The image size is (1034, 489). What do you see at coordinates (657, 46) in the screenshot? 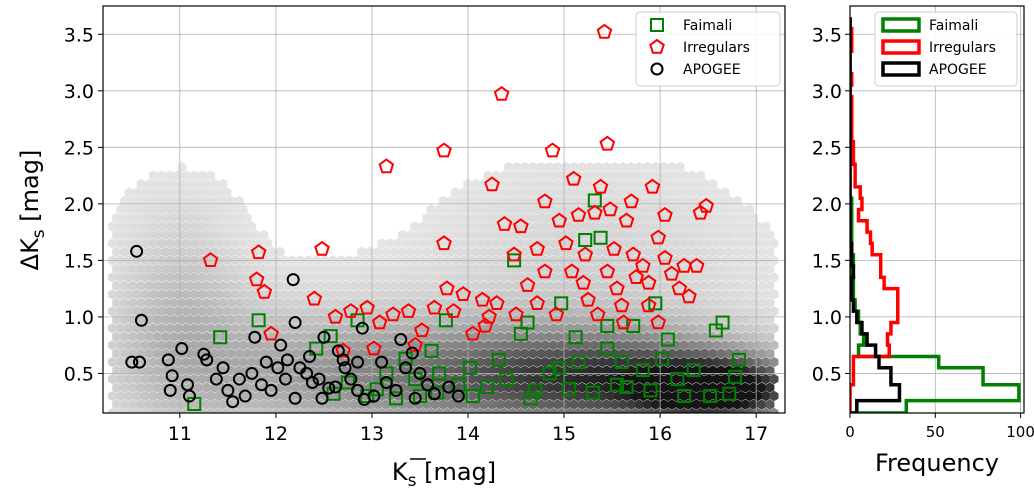
I see `main-legend-marker-irregulars` at bounding box center [657, 46].